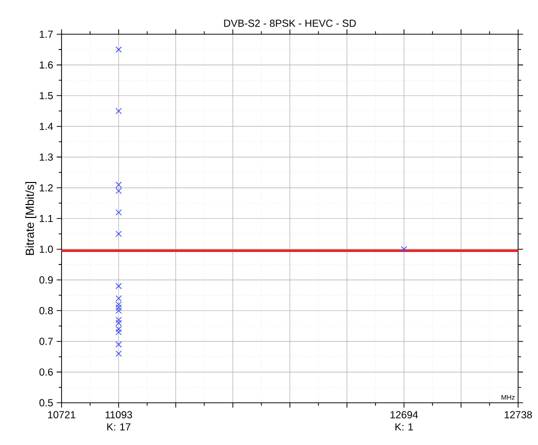 The image size is (538, 445). I want to click on y-tick-label: 1.0, so click(46, 249).